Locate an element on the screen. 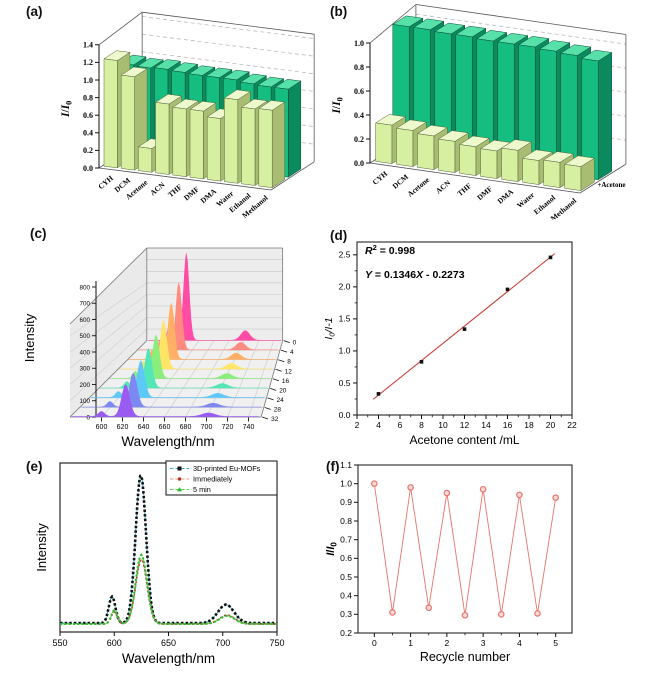 This screenshot has height=673, width=650. text-primitive: 0.9 is located at coordinates (346, 502).